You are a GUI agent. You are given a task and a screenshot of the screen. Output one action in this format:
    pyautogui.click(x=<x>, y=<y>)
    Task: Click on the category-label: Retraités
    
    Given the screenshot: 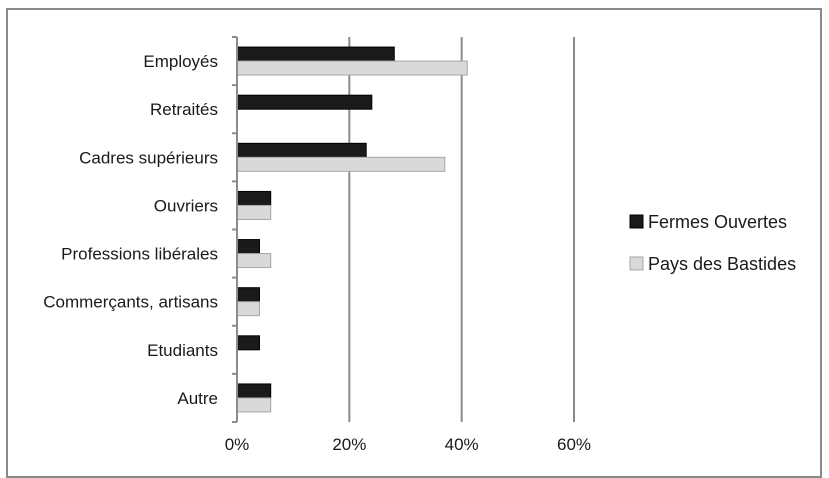 What is the action you would take?
    pyautogui.click(x=184, y=109)
    